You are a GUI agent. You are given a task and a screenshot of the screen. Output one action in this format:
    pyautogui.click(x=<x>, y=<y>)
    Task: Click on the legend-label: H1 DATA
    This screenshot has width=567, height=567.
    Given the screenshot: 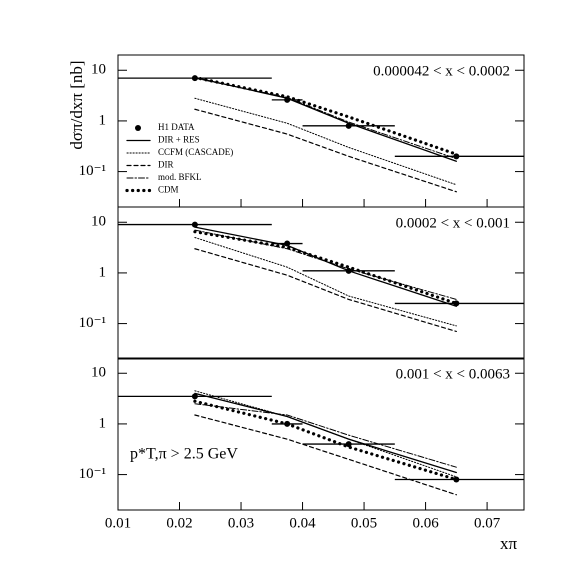 What is the action you would take?
    pyautogui.click(x=176, y=127)
    